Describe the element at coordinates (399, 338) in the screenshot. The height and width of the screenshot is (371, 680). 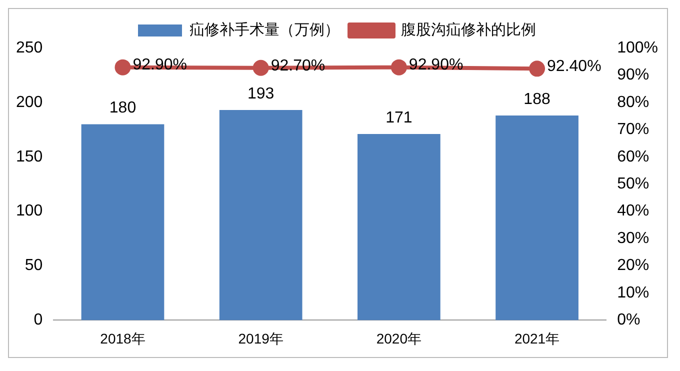
I see `x-tick-label: 2020年` at that location.